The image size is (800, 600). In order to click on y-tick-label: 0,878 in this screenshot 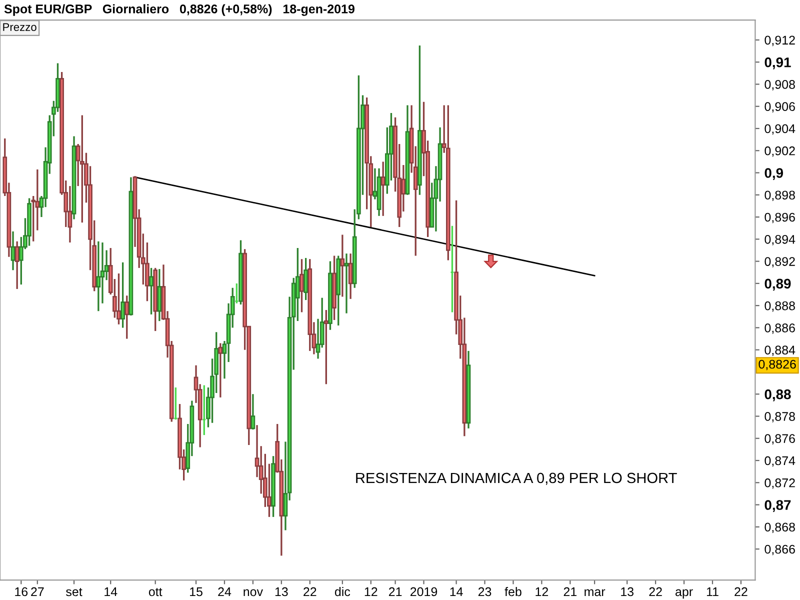, I will do `click(779, 417)`.